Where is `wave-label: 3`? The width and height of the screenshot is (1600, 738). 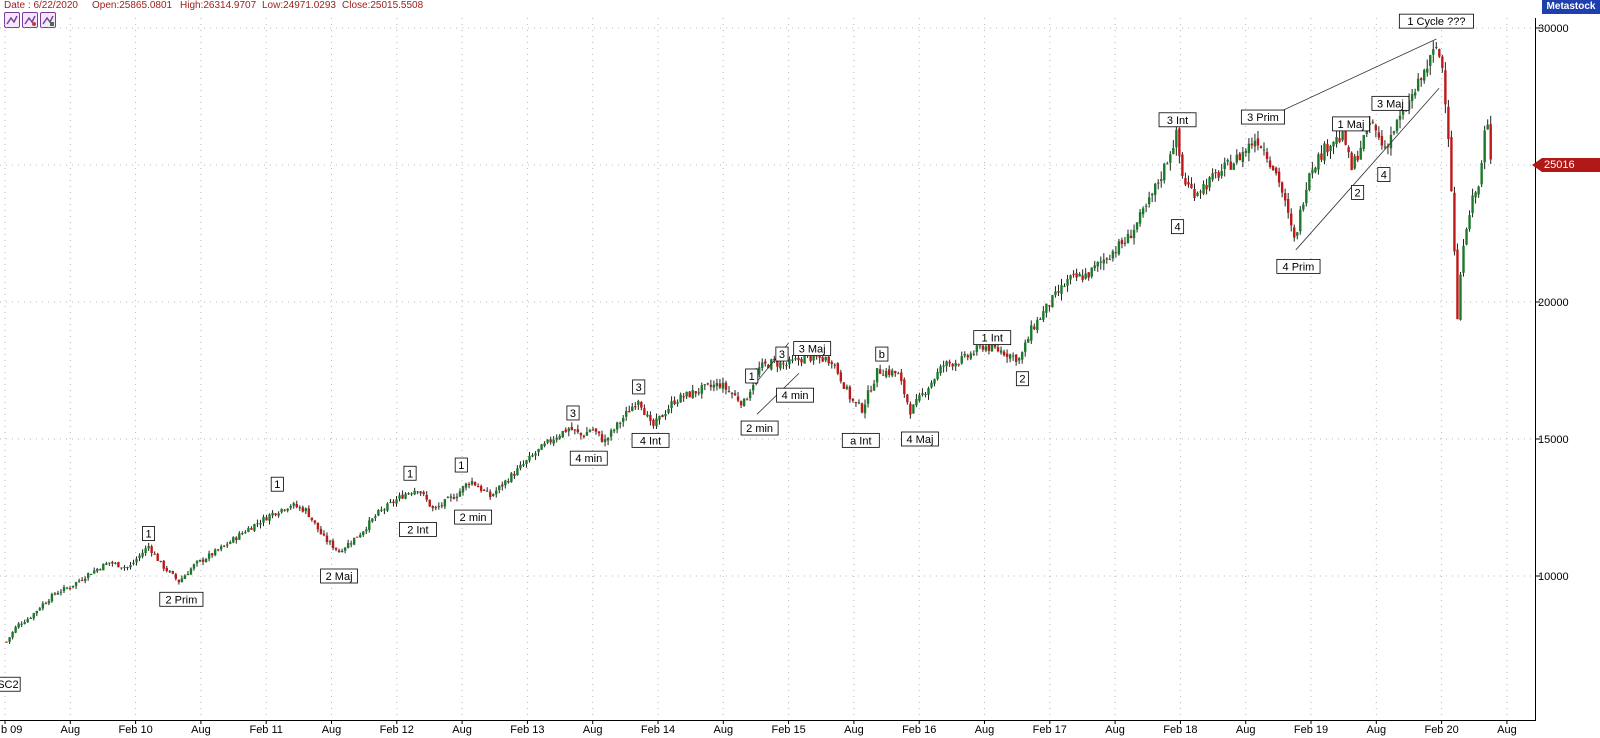 wave-label: 3 is located at coordinates (573, 413).